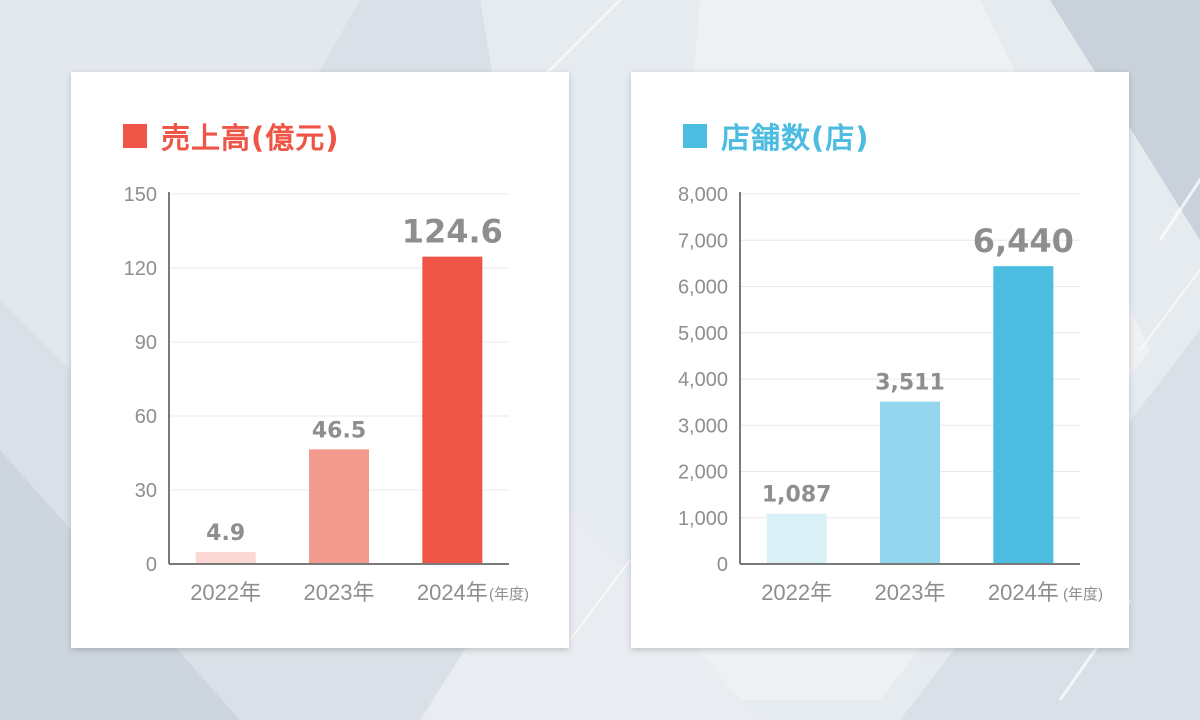 This screenshot has height=720, width=1200. I want to click on y-tick-label: 5,000, so click(703, 334).